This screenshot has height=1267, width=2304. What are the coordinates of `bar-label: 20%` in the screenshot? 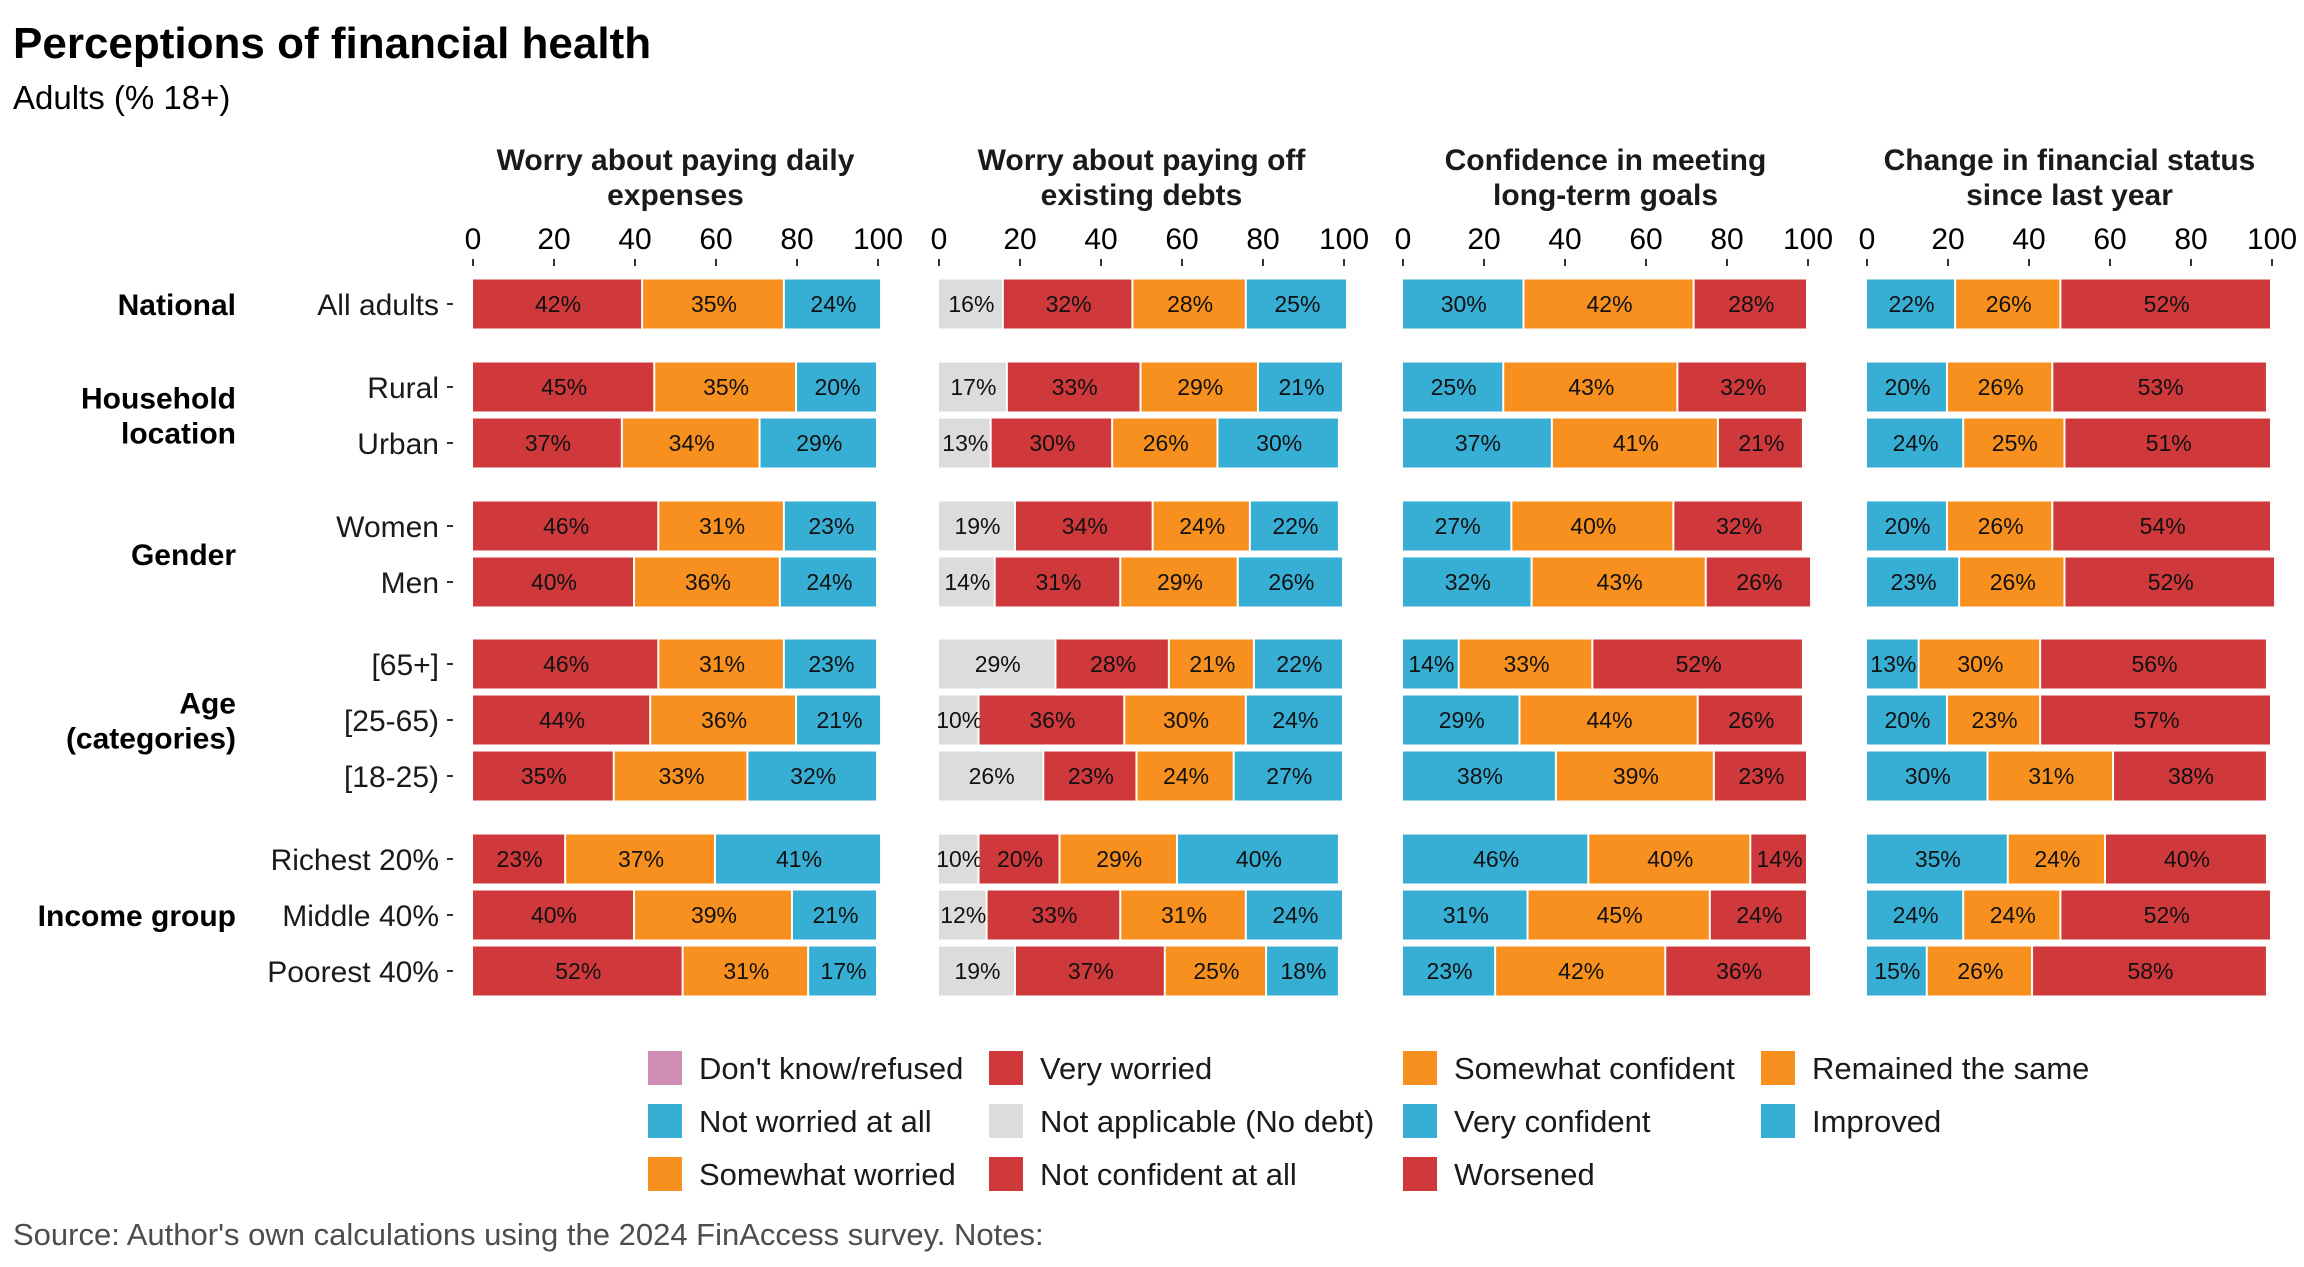 It's located at (1907, 526).